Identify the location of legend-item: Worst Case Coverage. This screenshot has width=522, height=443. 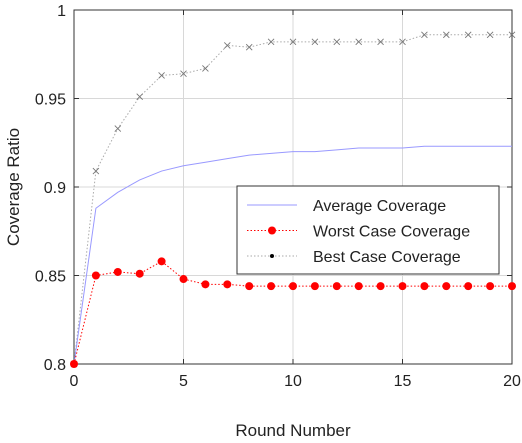
(358, 232).